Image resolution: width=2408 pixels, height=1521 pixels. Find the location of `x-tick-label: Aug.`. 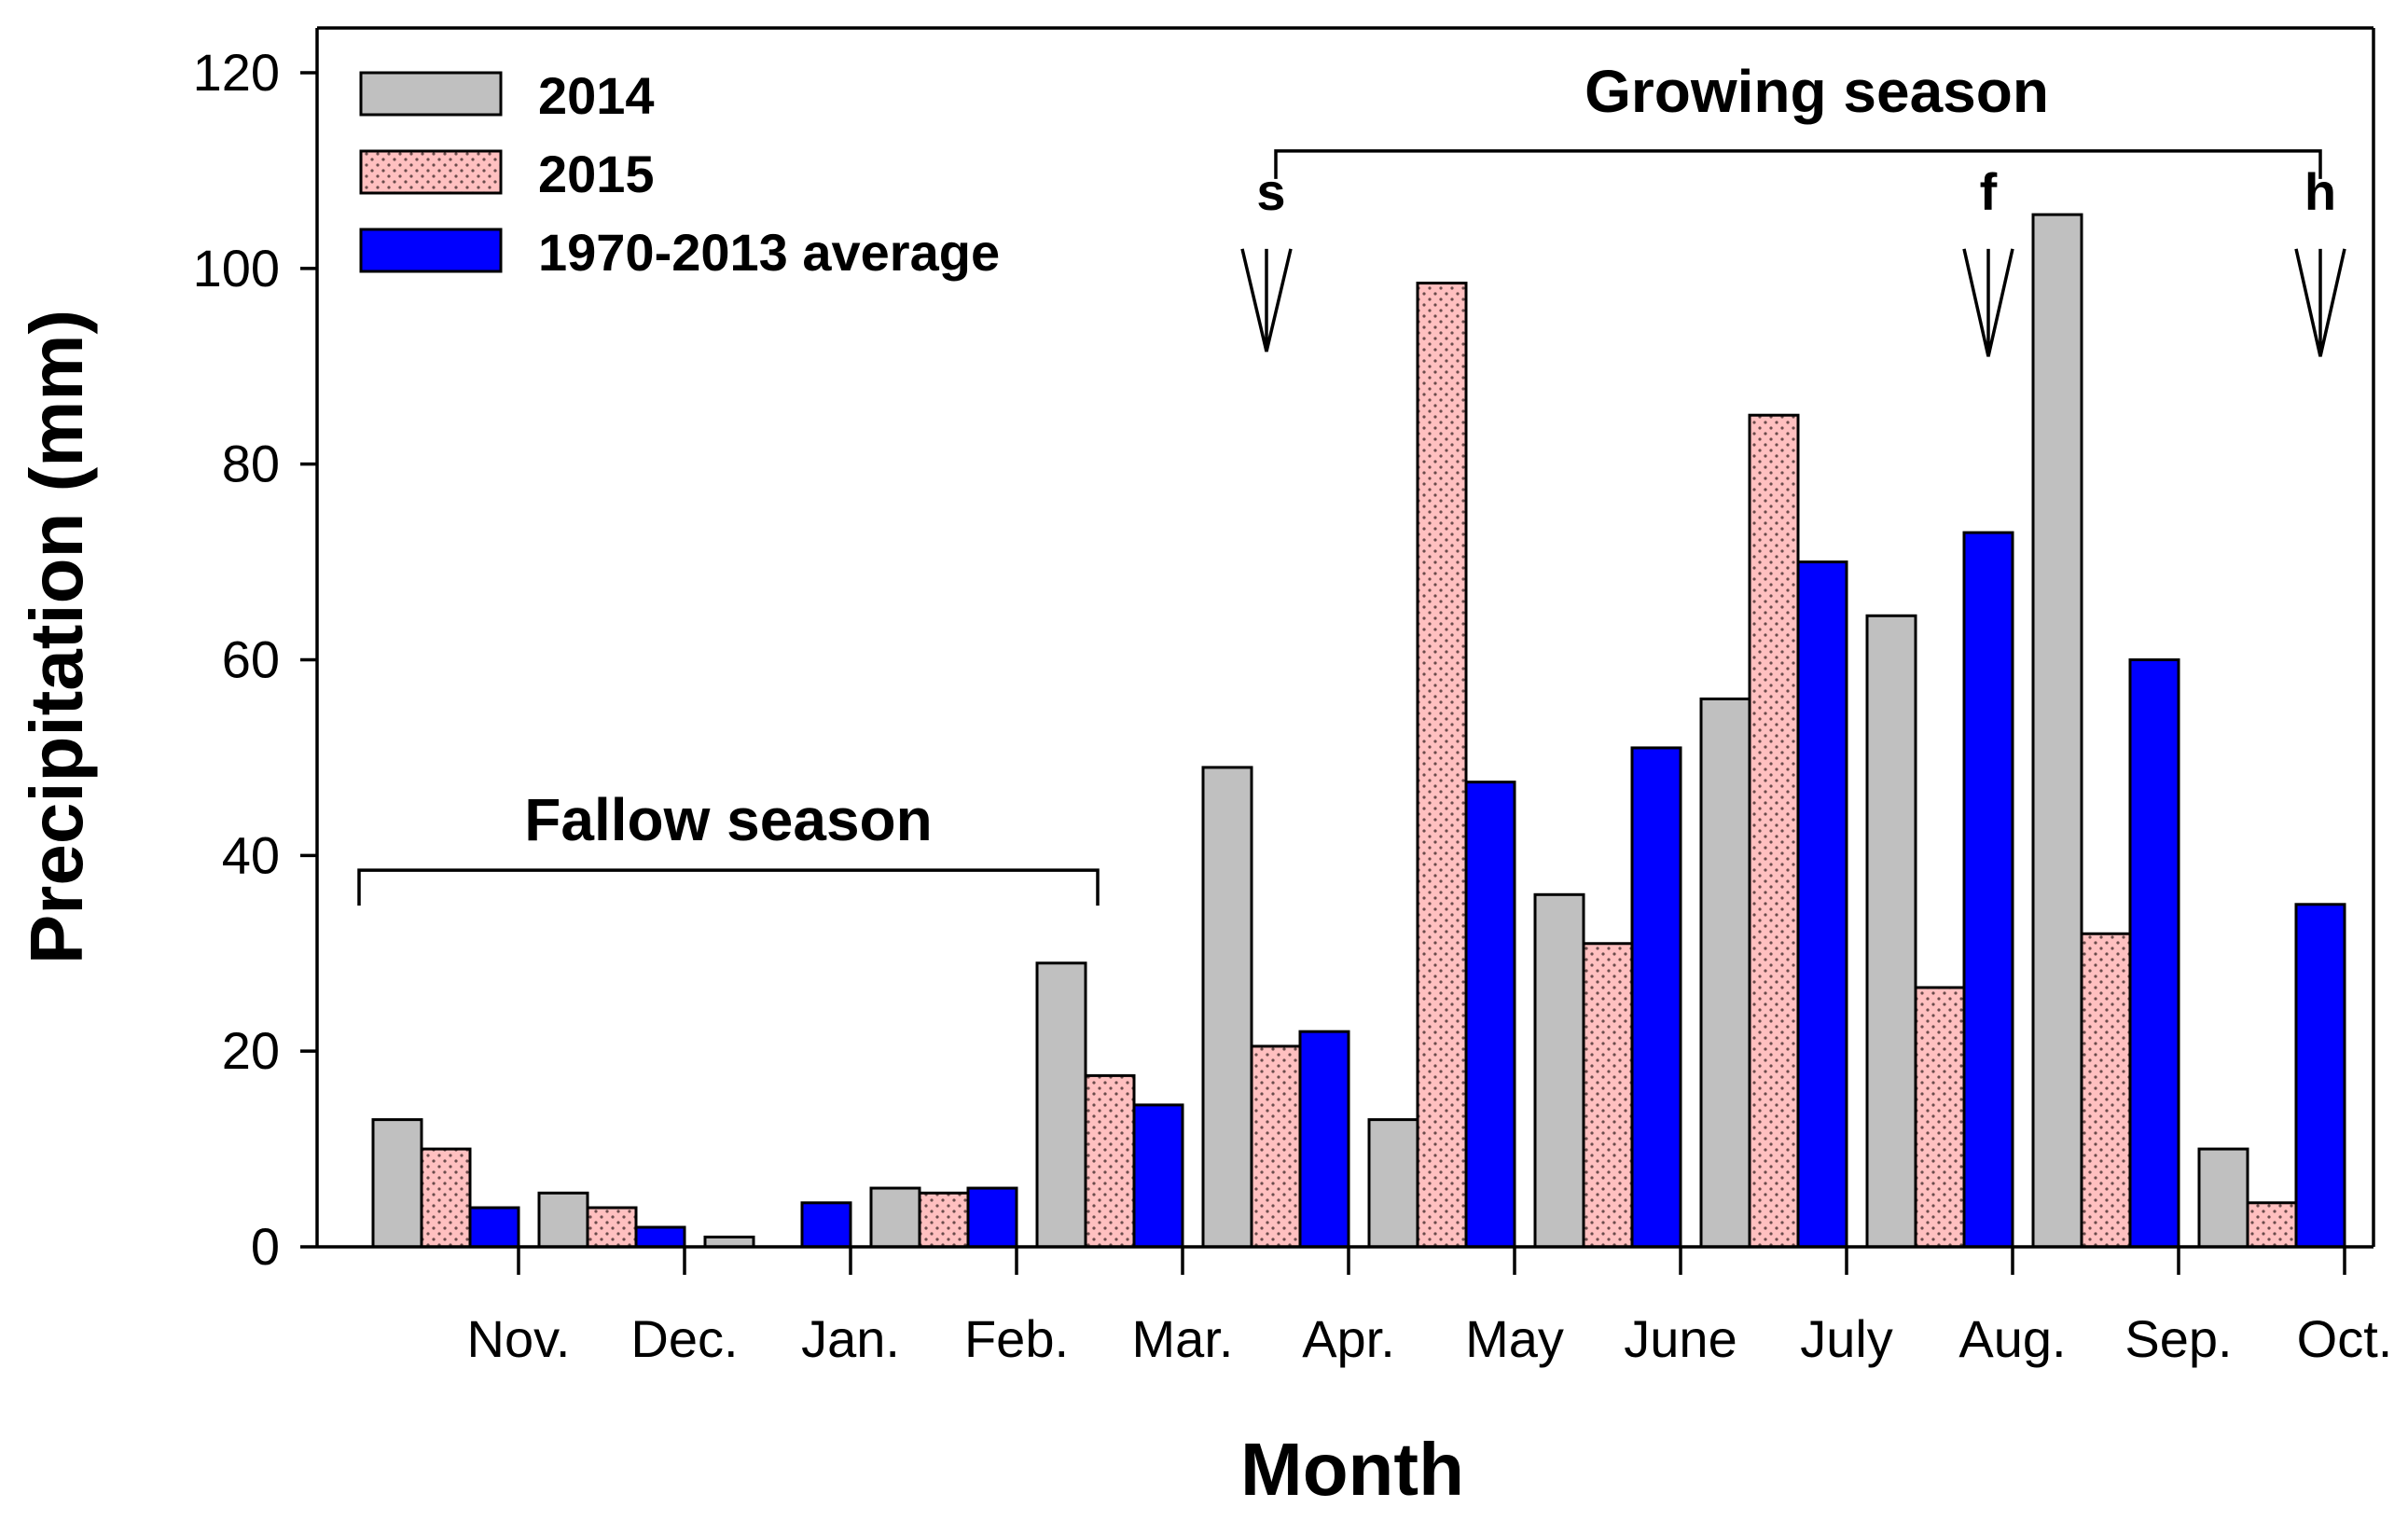

x-tick-label: Aug. is located at coordinates (2012, 1339).